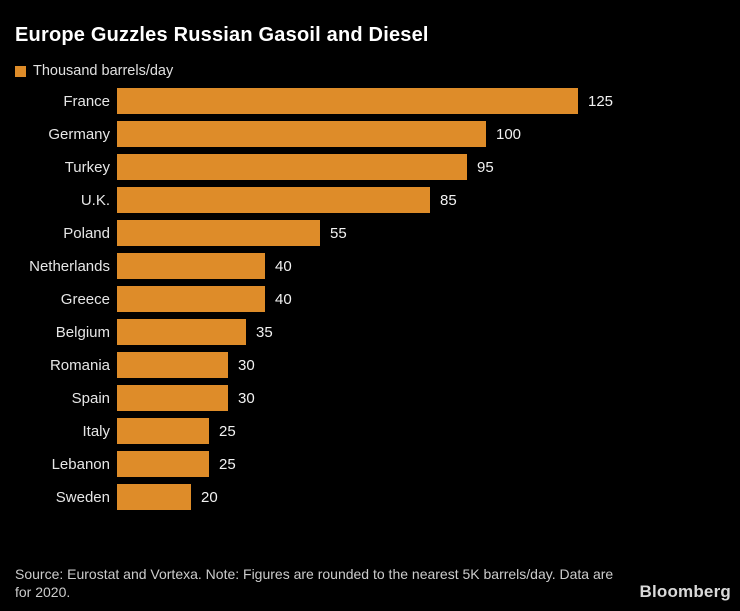 This screenshot has width=740, height=611. What do you see at coordinates (264, 332) in the screenshot?
I see `bar-value: 35` at bounding box center [264, 332].